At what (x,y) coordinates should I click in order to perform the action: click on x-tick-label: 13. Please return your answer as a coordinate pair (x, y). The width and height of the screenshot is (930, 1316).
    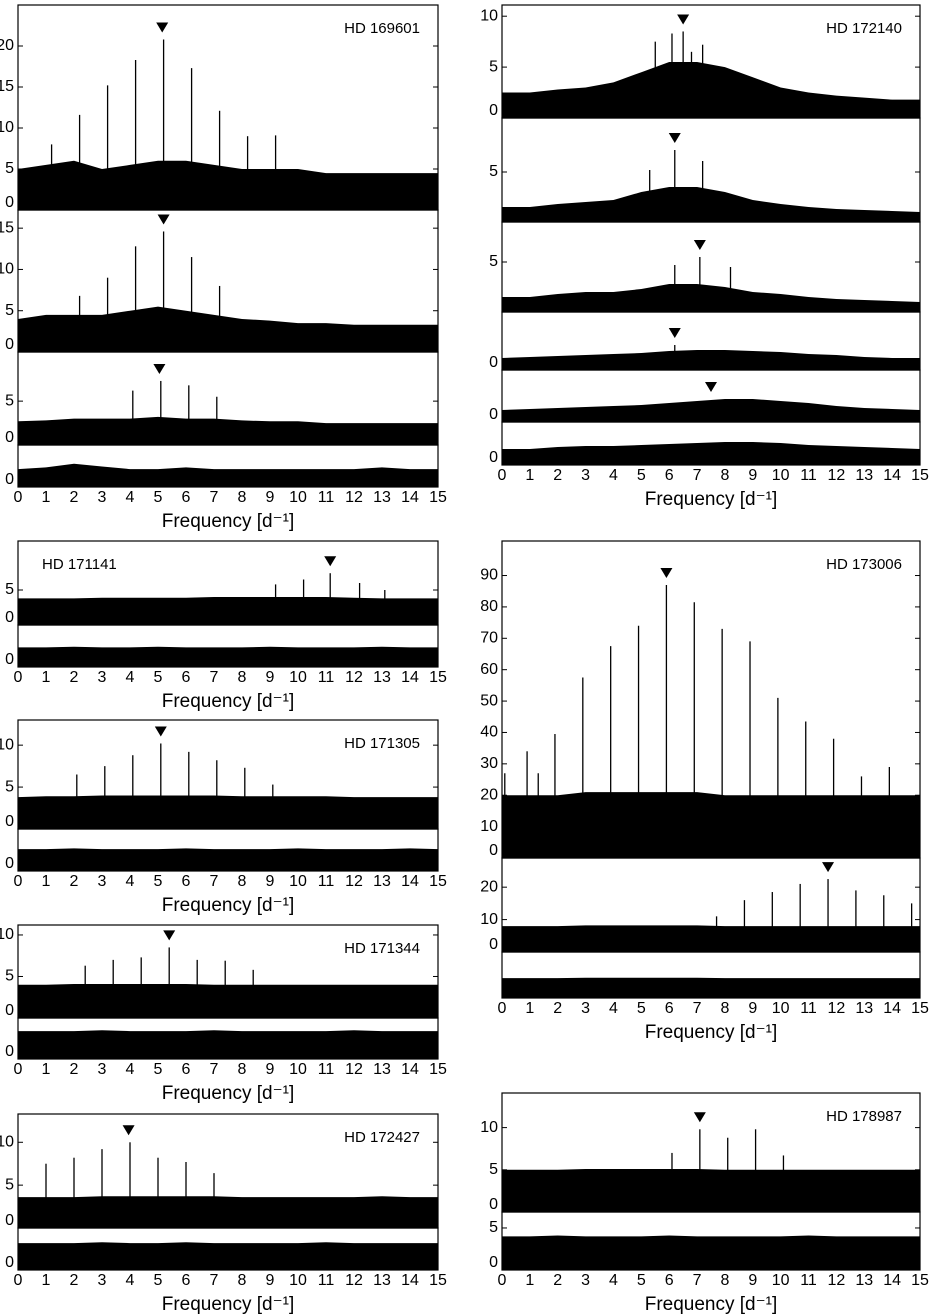
    Looking at the image, I should click on (382, 881).